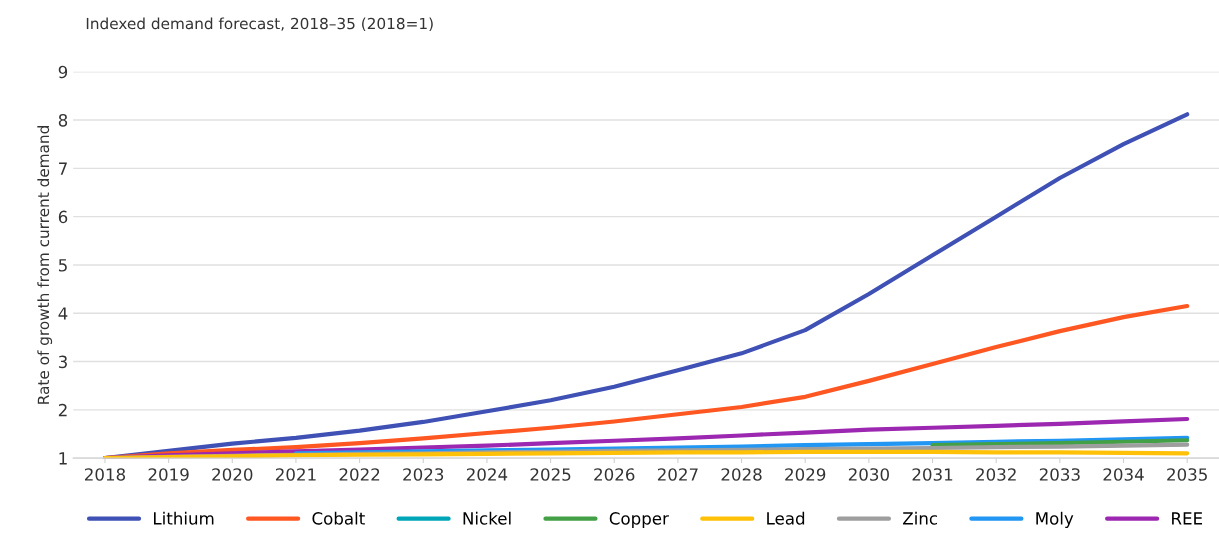 This screenshot has width=1219, height=552. Describe the element at coordinates (45, 265) in the screenshot. I see `y-axis-title: Rate of growth from current demand` at that location.